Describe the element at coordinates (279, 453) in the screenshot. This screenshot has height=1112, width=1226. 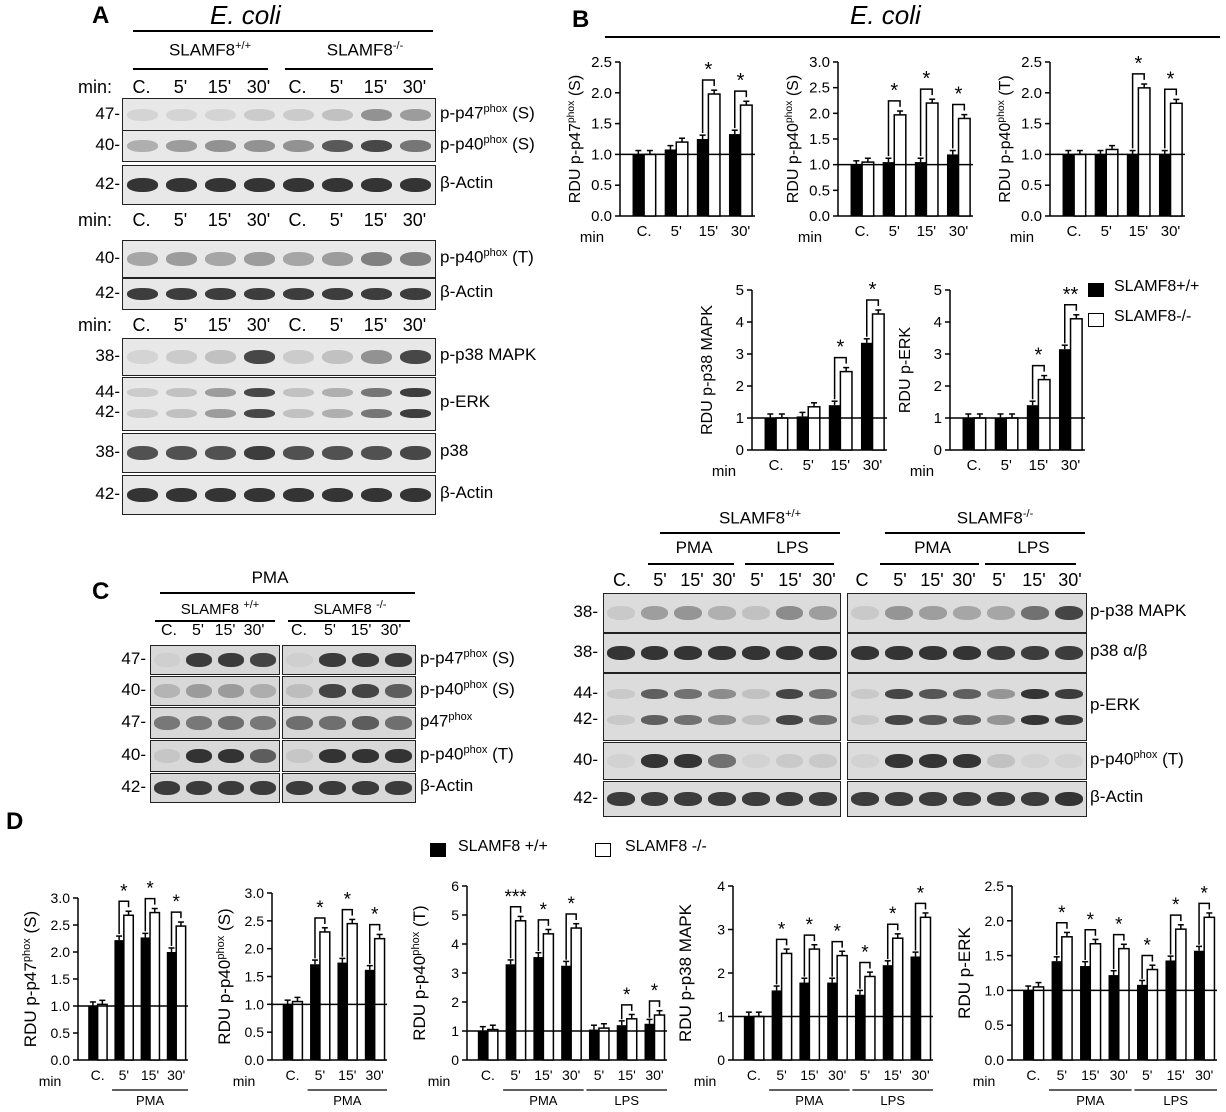
I see `panel-a-blot` at that location.